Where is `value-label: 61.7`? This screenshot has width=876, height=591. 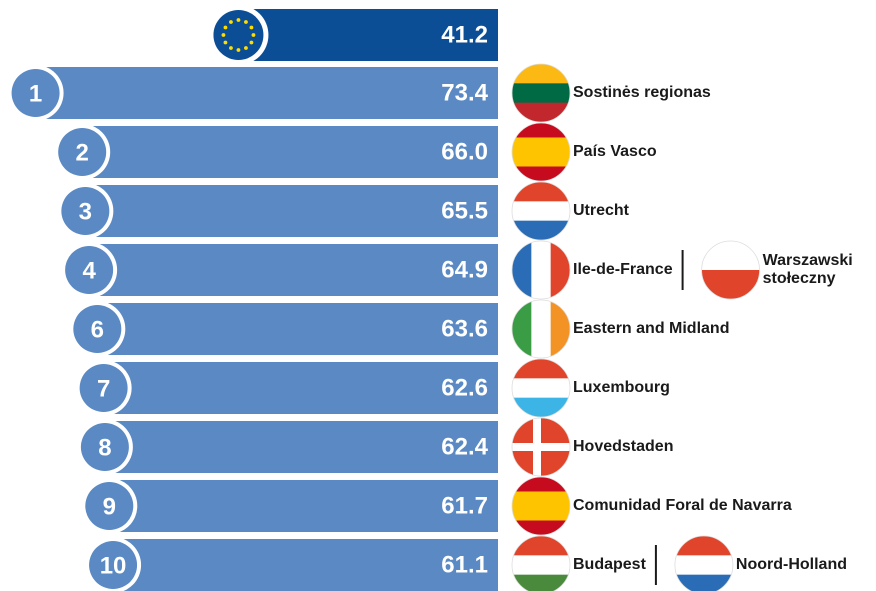 value-label: 61.7 is located at coordinates (464, 506).